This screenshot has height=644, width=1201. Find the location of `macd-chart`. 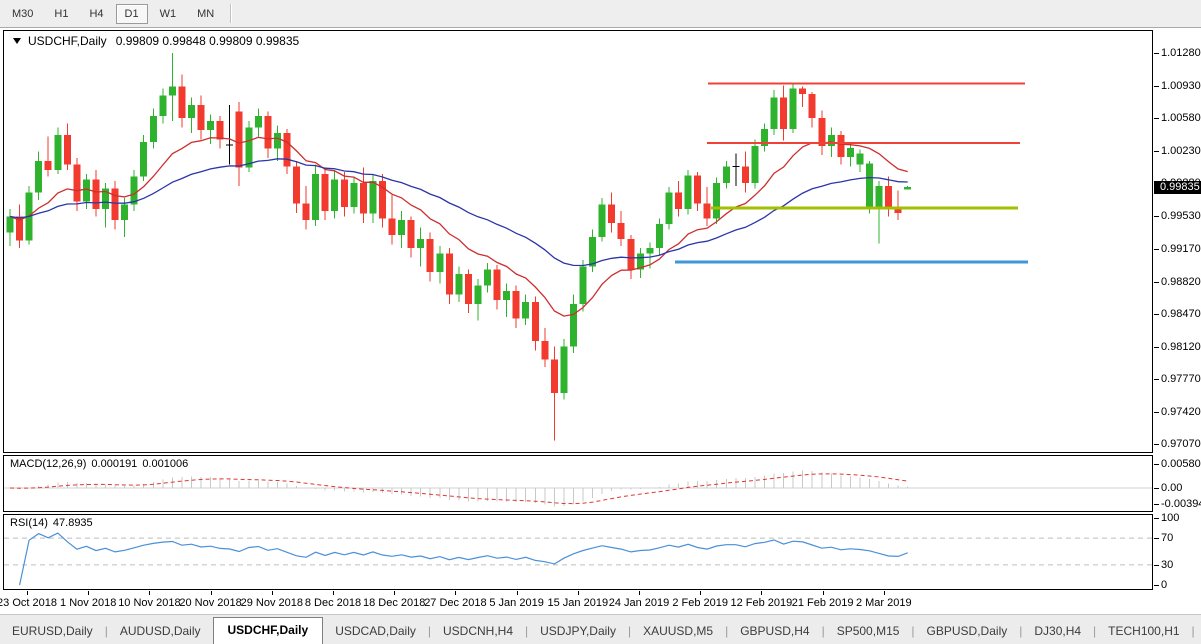

macd-chart is located at coordinates (578, 488).